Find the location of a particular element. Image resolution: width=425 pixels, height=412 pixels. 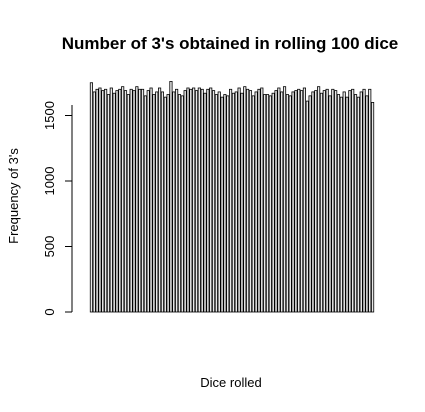

y-tick-label-0: 0 is located at coordinates (49, 311).